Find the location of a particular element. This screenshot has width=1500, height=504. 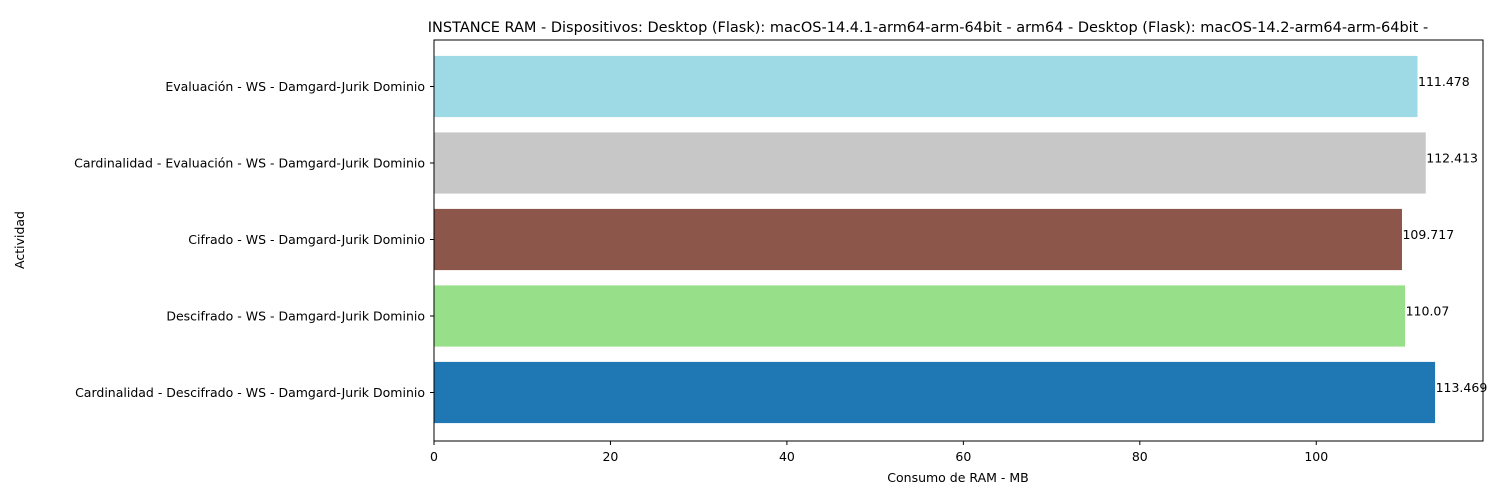

x-axis-ticks: 0 20 40 60 80 100 is located at coordinates (879, 452).